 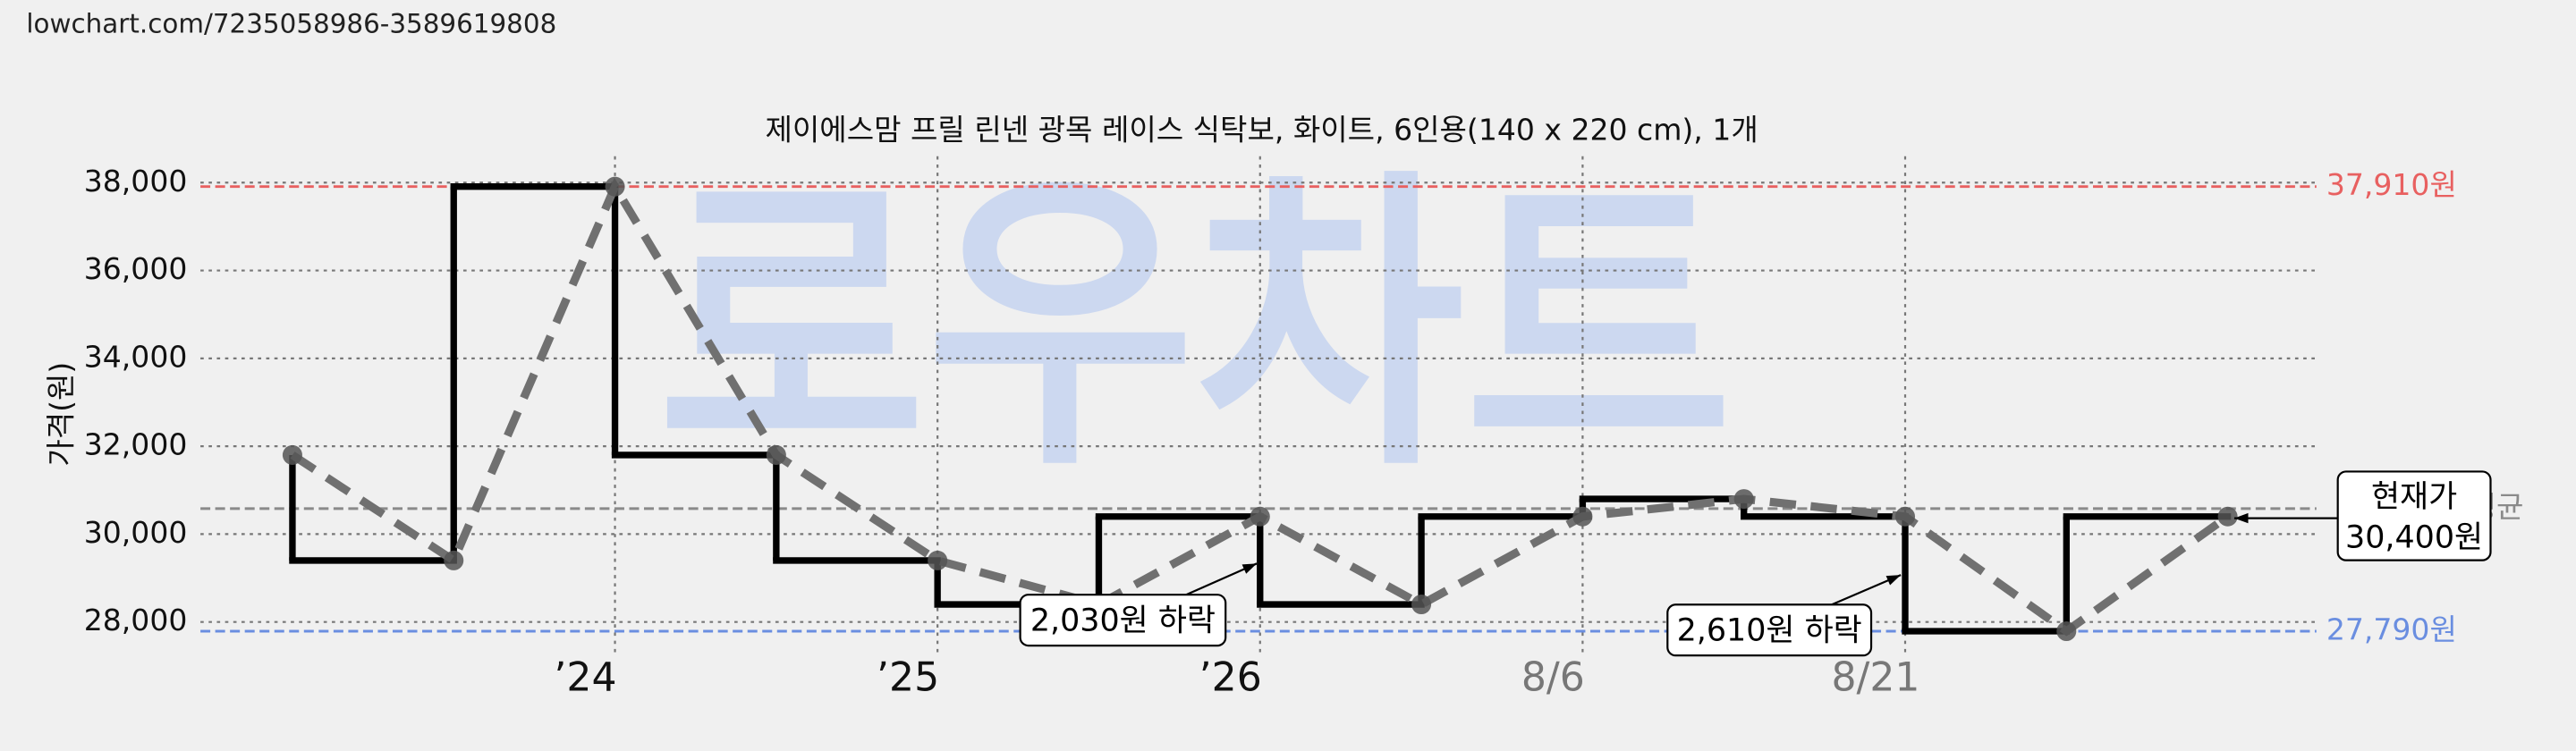 I want to click on annotation-text: 2,610원 하락, so click(x=1769, y=631).